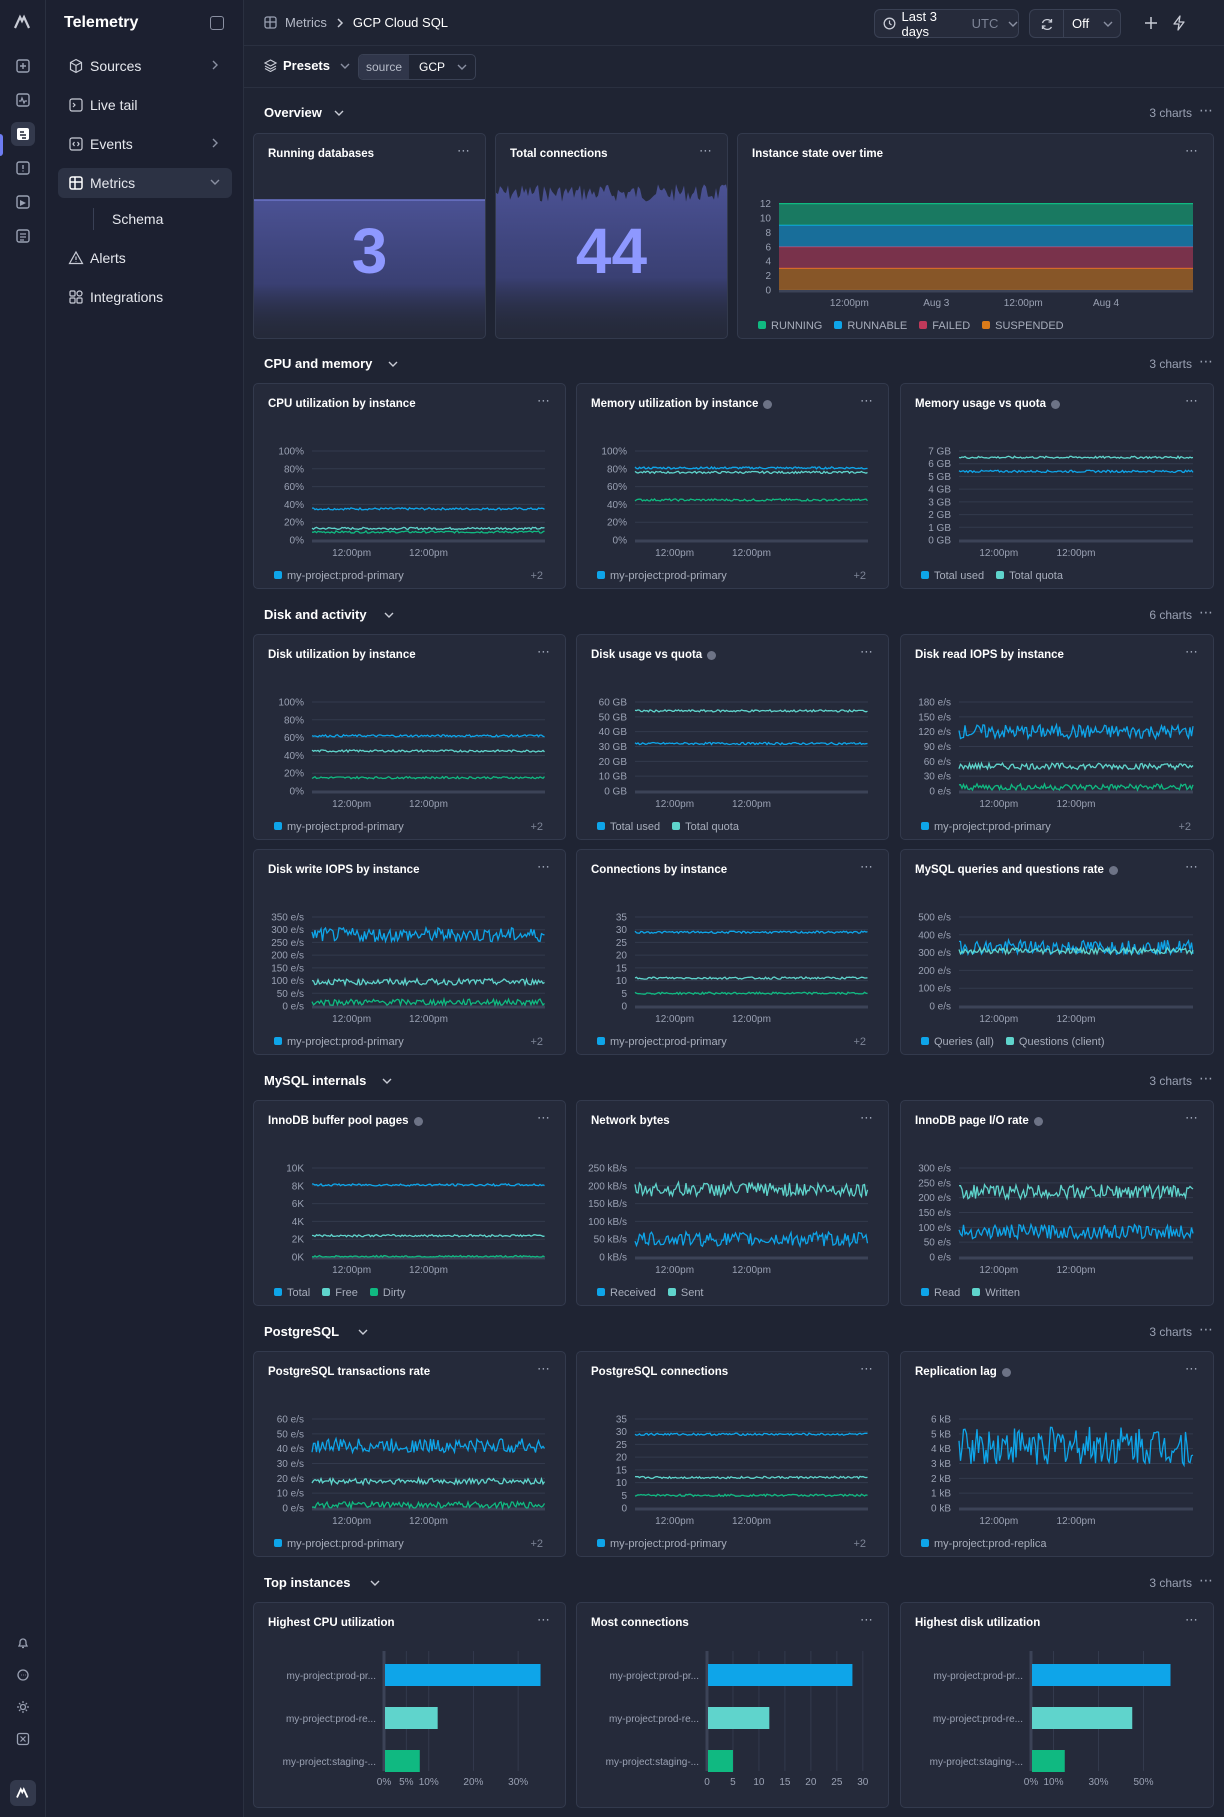  What do you see at coordinates (23, 22) in the screenshot?
I see `logo-icon` at bounding box center [23, 22].